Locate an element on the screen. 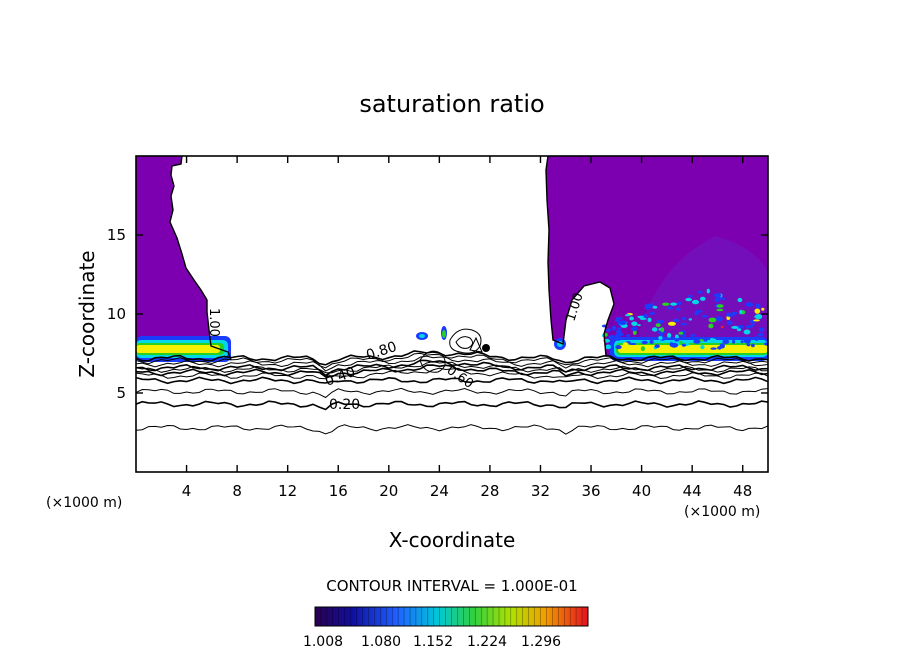 The image size is (904, 654). y-tick-label-0: 5 is located at coordinates (121, 393).